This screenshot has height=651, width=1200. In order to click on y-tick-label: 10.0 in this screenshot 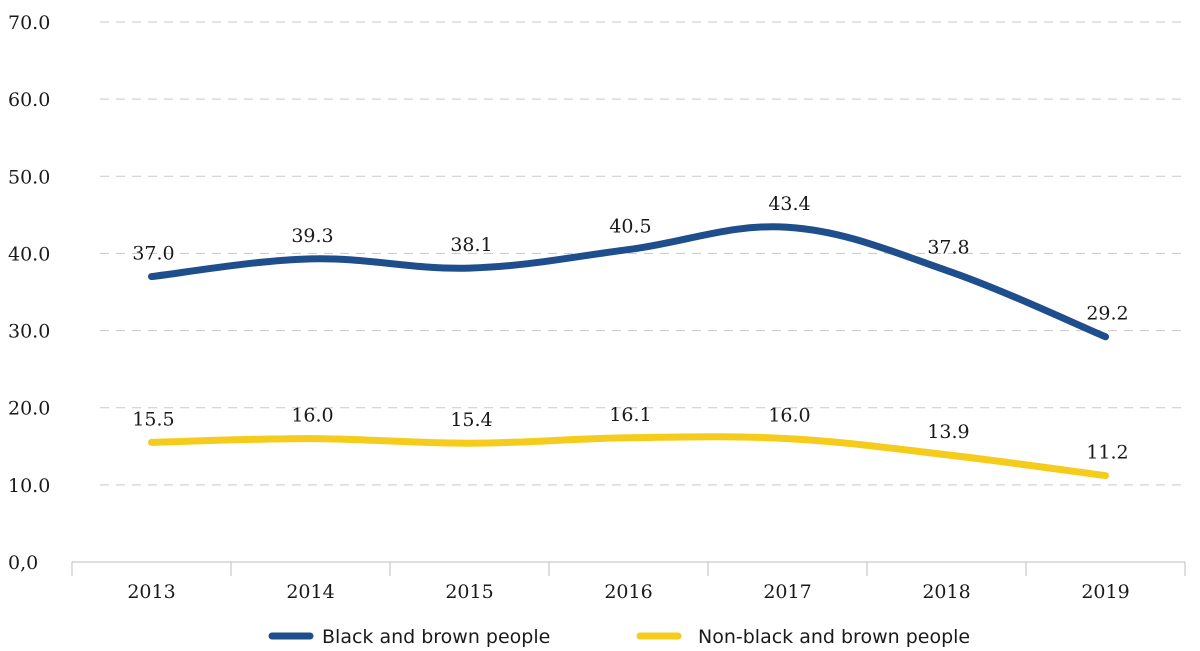, I will do `click(29, 486)`.